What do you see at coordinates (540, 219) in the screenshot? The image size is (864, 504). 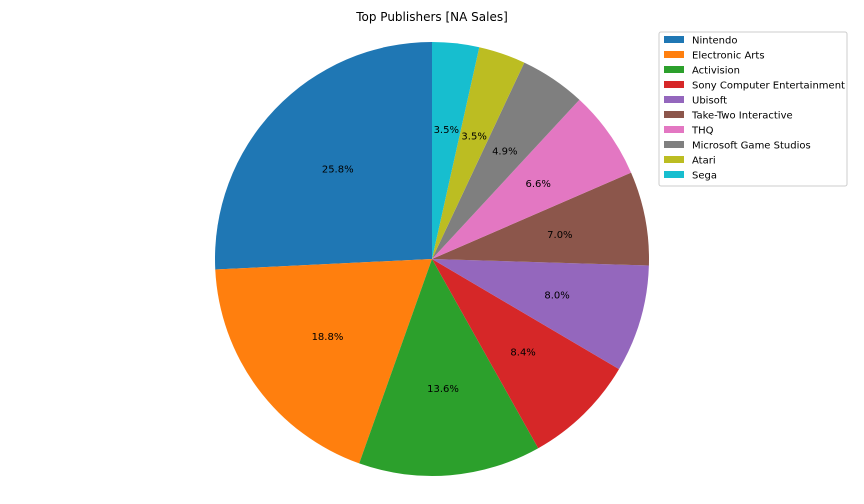 I see `pie-slice-take-two-interactive` at bounding box center [540, 219].